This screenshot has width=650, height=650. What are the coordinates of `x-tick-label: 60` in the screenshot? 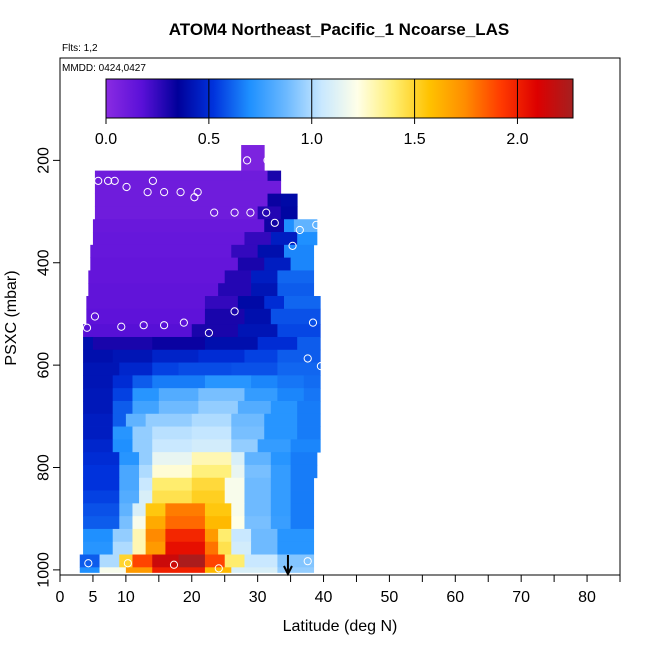 It's located at (455, 597).